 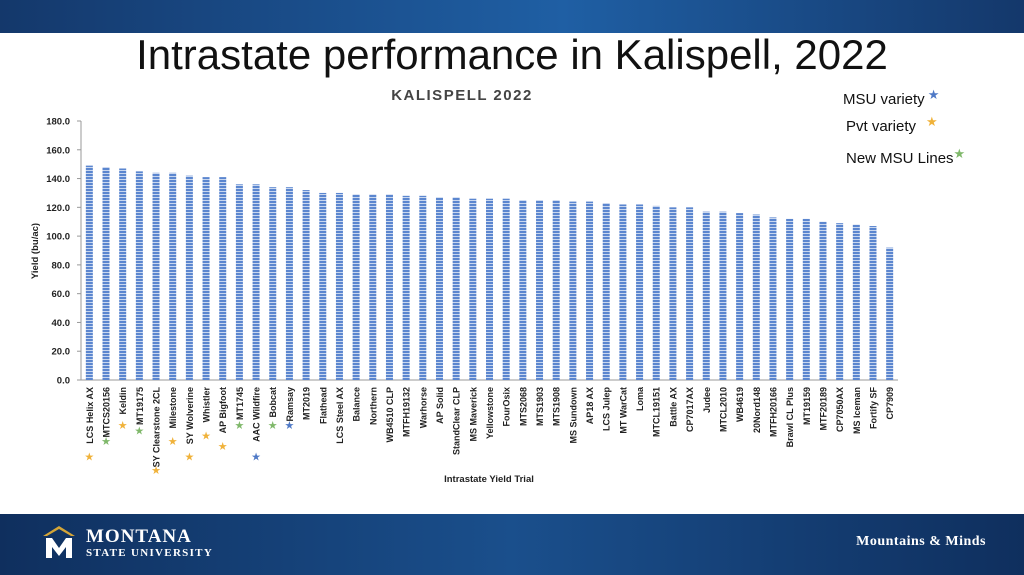 I want to click on legend-label: Pvt variety, so click(x=881, y=126).